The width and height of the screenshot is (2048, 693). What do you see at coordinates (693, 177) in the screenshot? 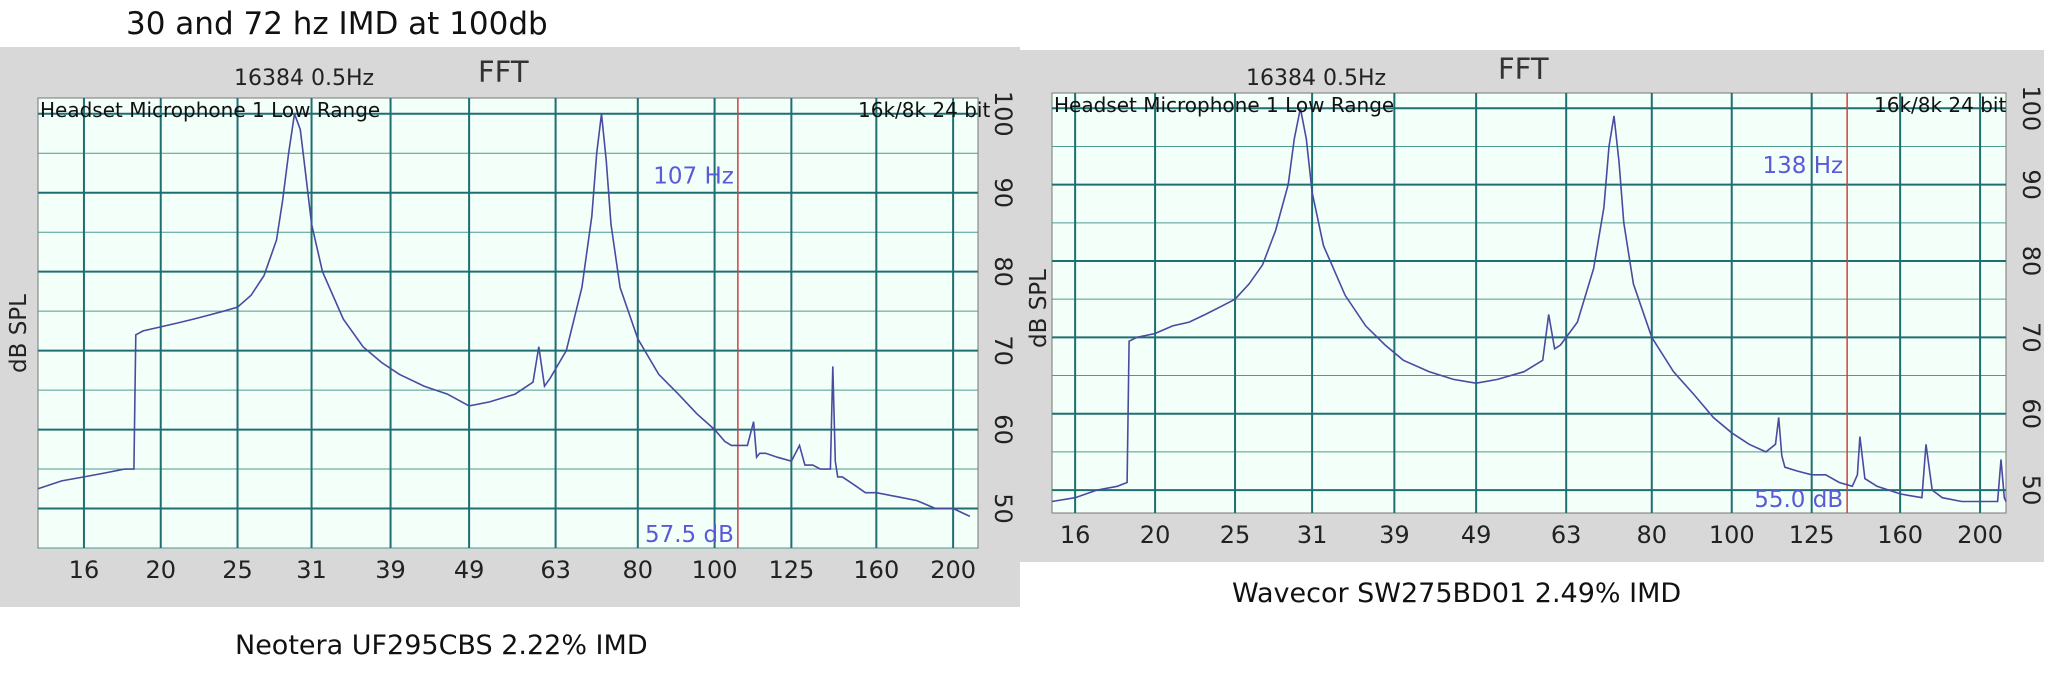
I see `cursor-frequency-label: 107 Hz` at bounding box center [693, 177].